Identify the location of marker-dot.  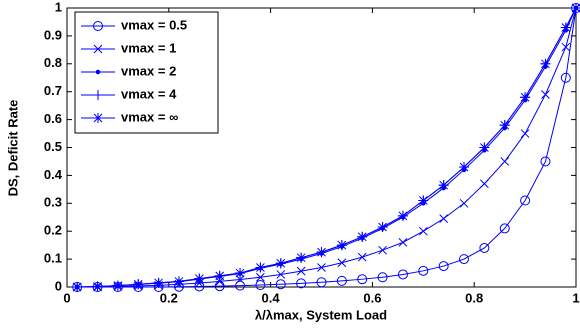
(98, 72).